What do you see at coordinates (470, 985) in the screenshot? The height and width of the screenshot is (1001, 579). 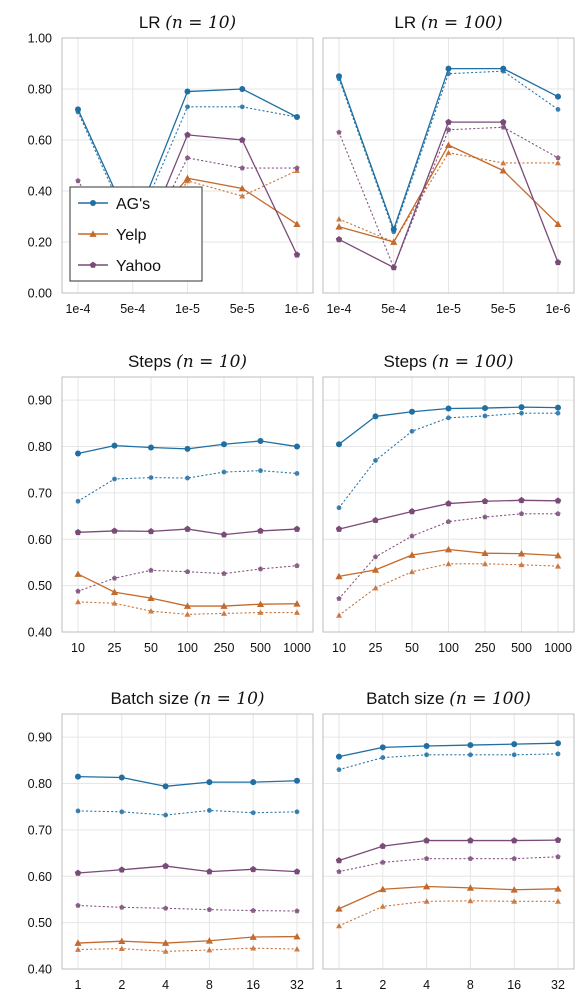 I see `x-tick-label: 8` at bounding box center [470, 985].